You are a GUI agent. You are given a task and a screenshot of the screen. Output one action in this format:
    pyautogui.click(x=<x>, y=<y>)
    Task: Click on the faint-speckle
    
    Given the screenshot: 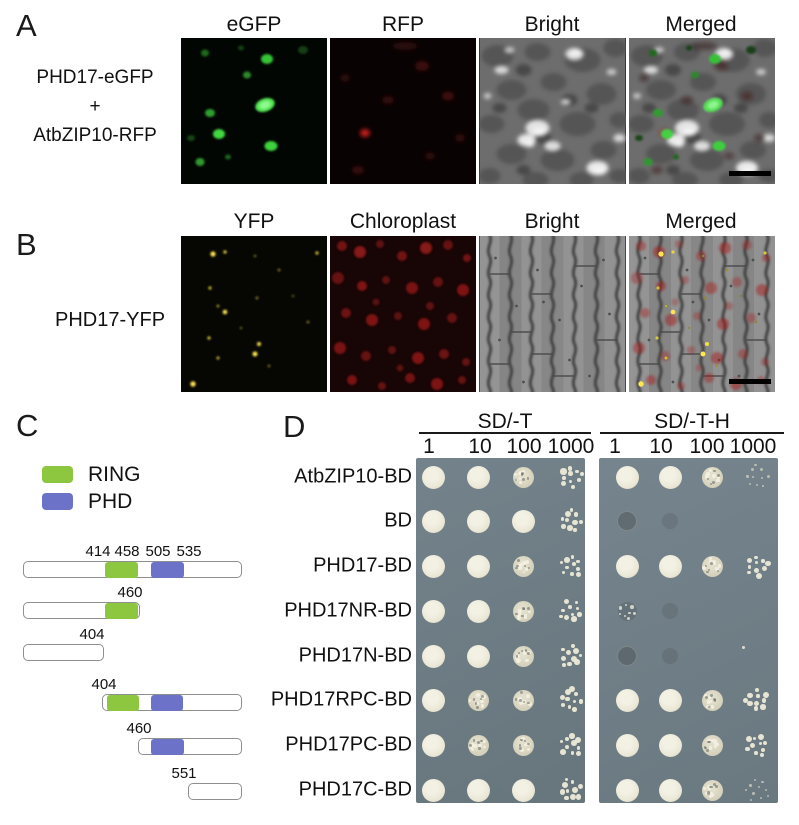 What is the action you would take?
    pyautogui.click(x=630, y=613)
    